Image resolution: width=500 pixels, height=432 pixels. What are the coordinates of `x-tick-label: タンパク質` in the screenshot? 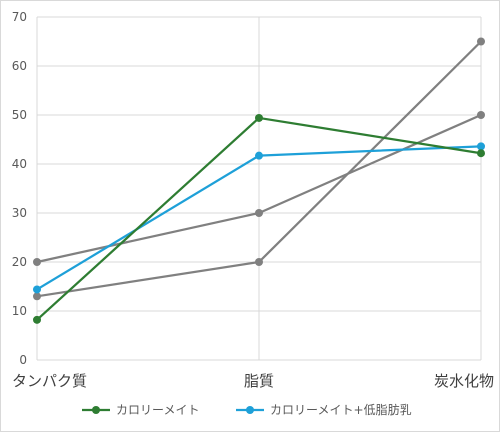 It's located at (49, 381).